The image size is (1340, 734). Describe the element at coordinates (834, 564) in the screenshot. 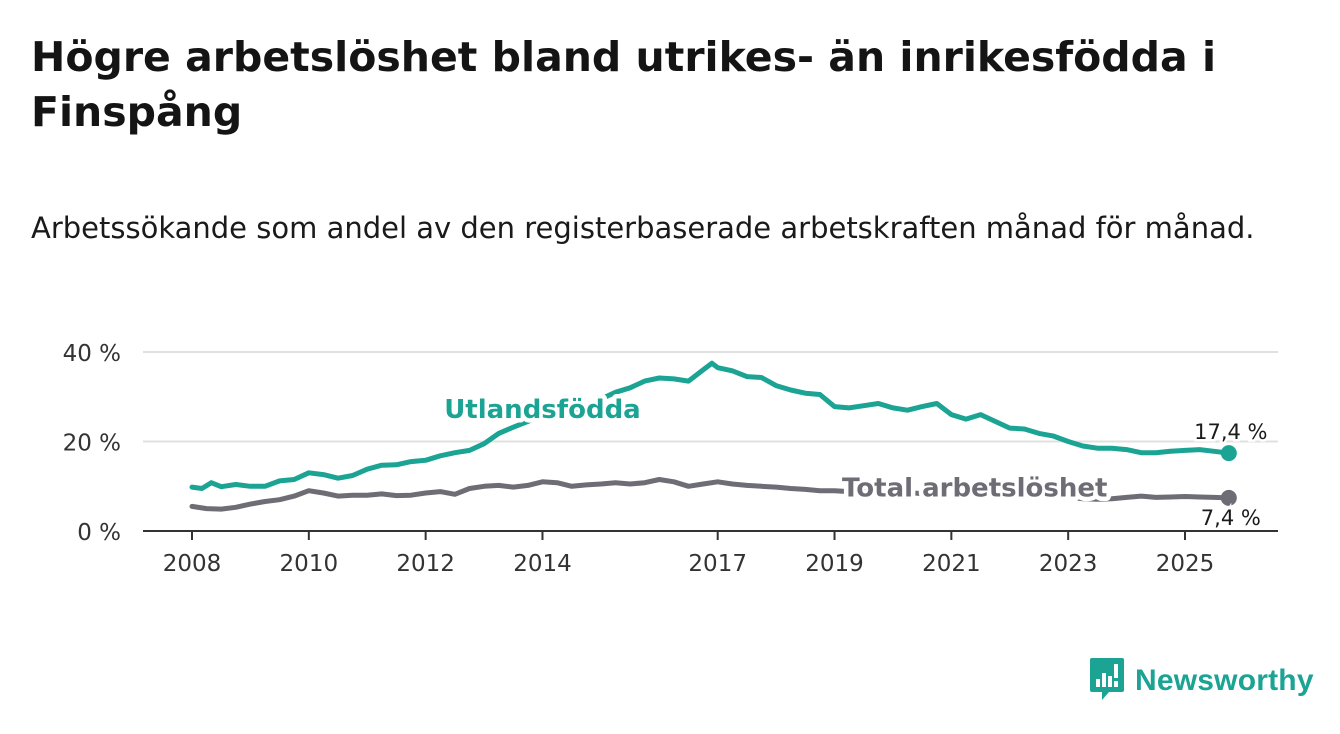

I see `x-tick-label: 2019` at that location.